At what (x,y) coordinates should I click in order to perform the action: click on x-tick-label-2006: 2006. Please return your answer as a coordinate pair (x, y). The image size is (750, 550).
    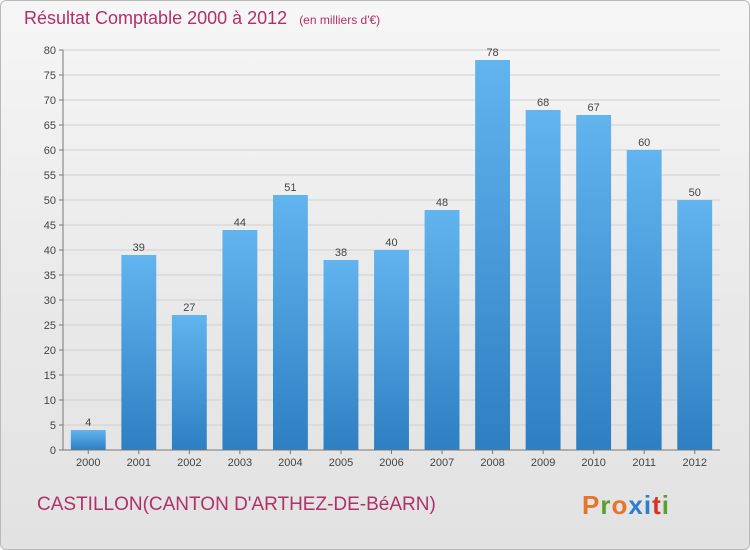
    Looking at the image, I should click on (391, 463).